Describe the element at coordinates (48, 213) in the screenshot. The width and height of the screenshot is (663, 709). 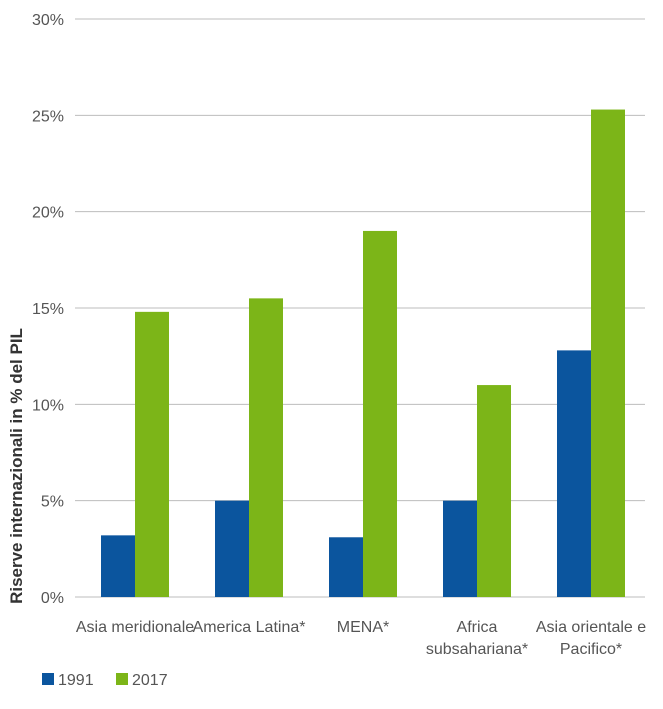
I see `y-tick-label: 20%` at that location.